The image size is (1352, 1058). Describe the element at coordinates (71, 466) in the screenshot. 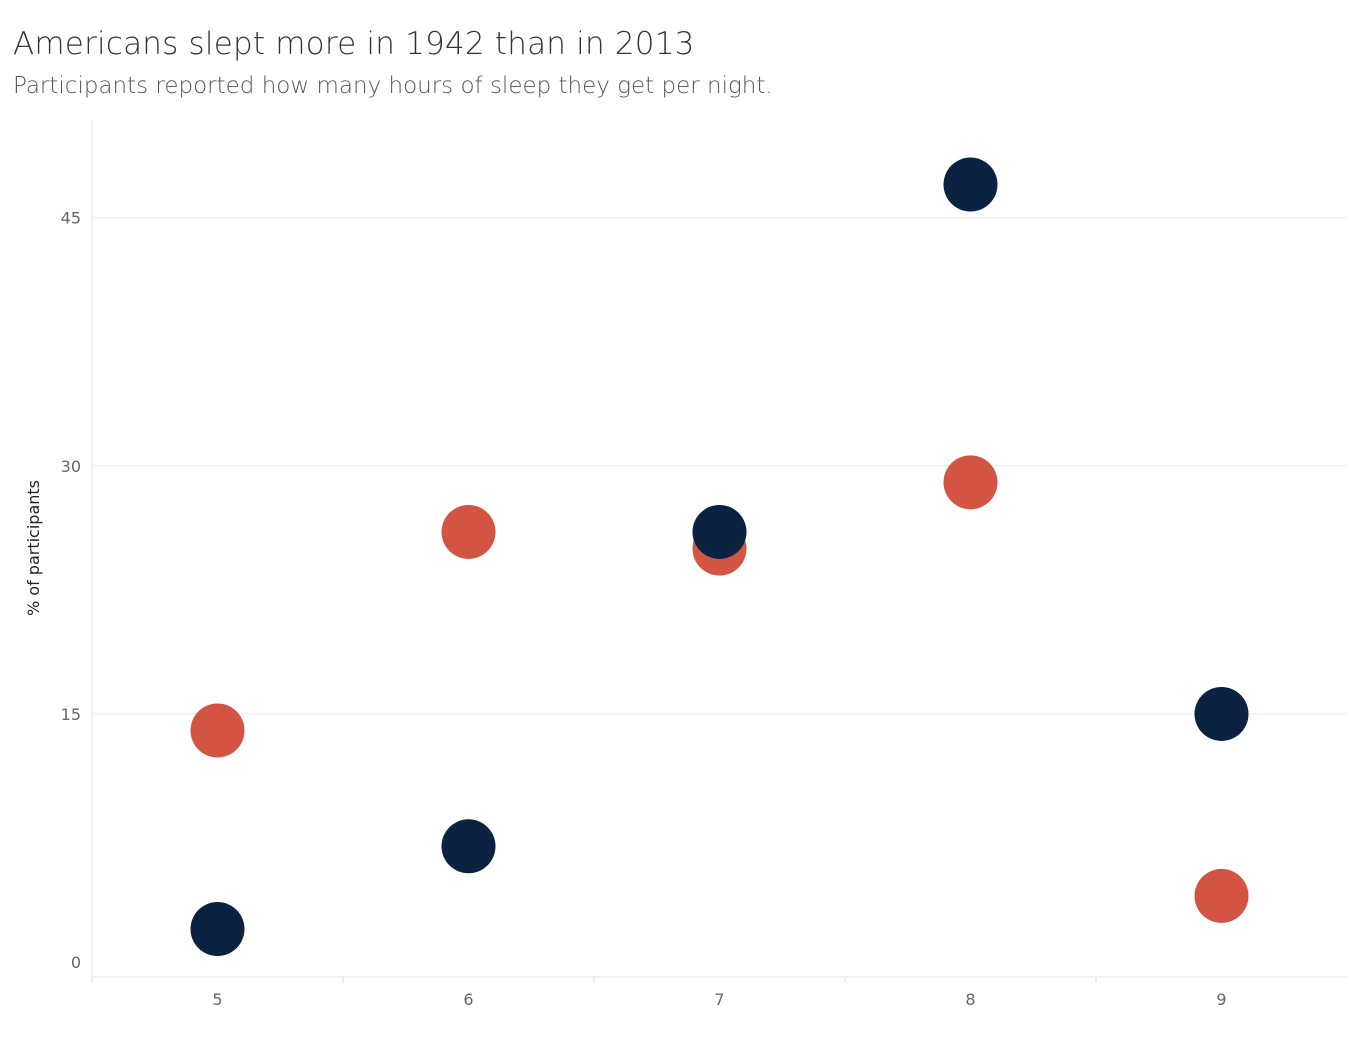

I see `y-tick-label: 30` at that location.